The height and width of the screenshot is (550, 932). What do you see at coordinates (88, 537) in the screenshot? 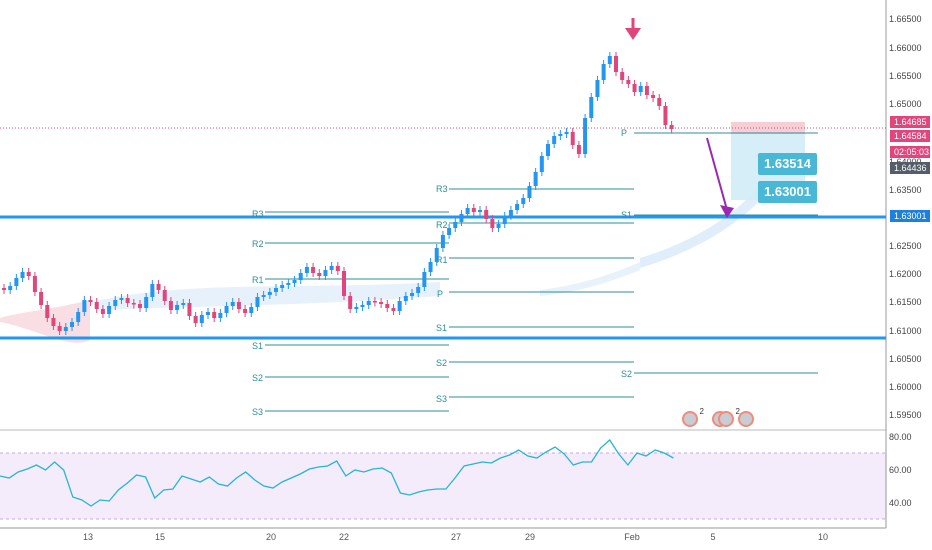
I see `date-tick: 13` at bounding box center [88, 537].